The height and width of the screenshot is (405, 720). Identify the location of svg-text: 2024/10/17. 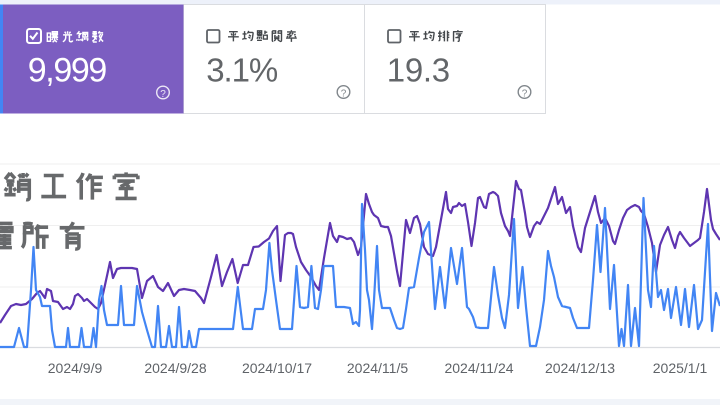
(277, 368).